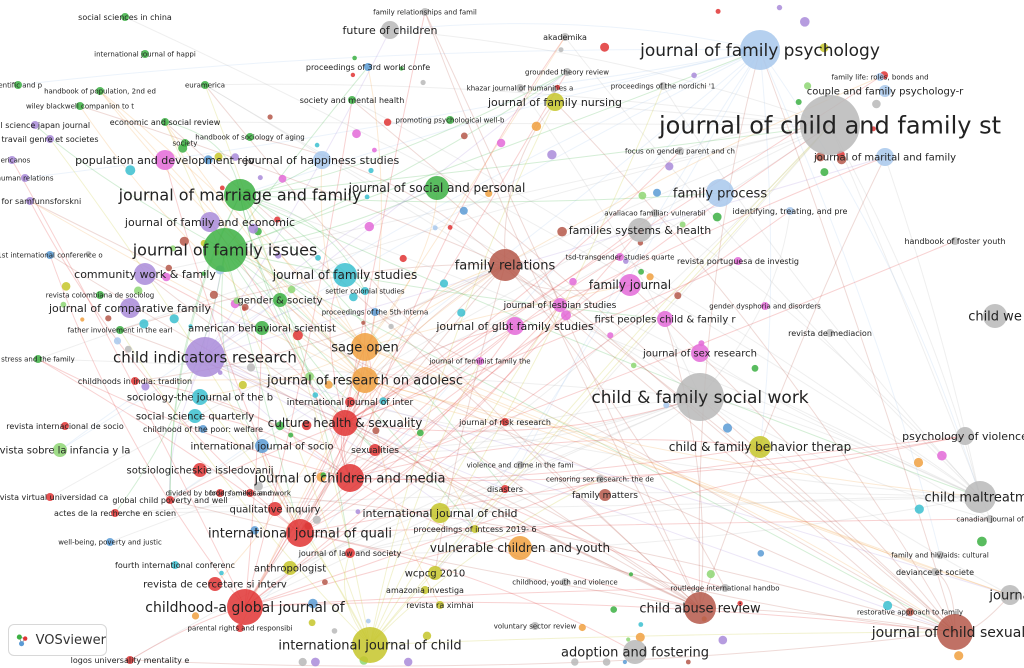  I want to click on node-label: journal of law and society, so click(350, 553).